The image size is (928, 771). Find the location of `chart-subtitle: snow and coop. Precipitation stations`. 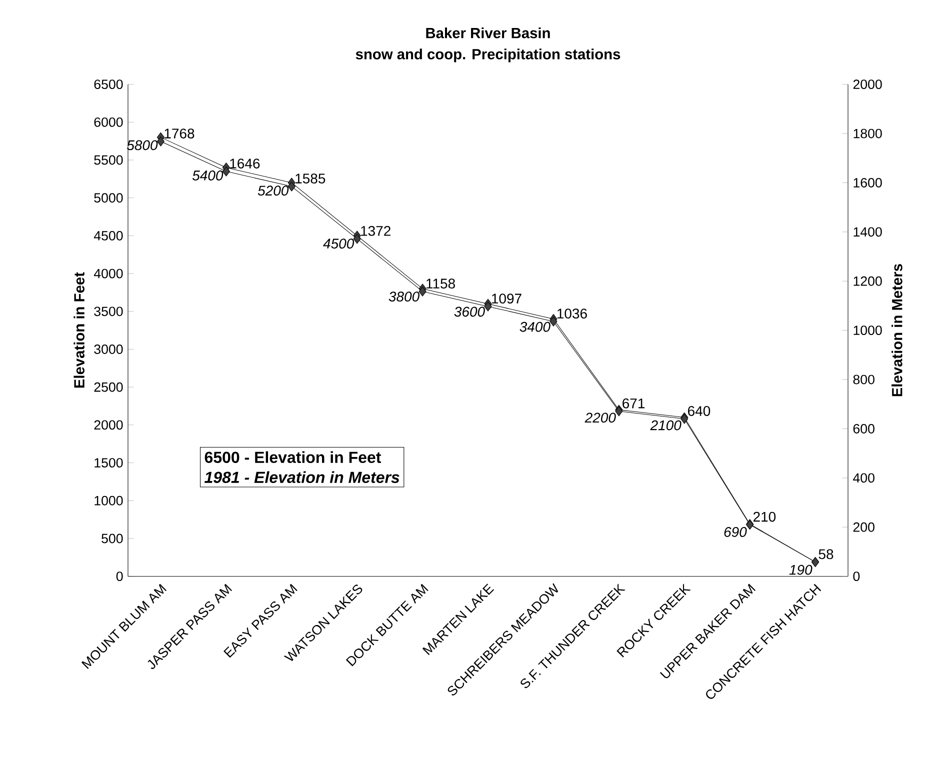

chart-subtitle: snow and coop. Precipitation stations is located at coordinates (488, 55).